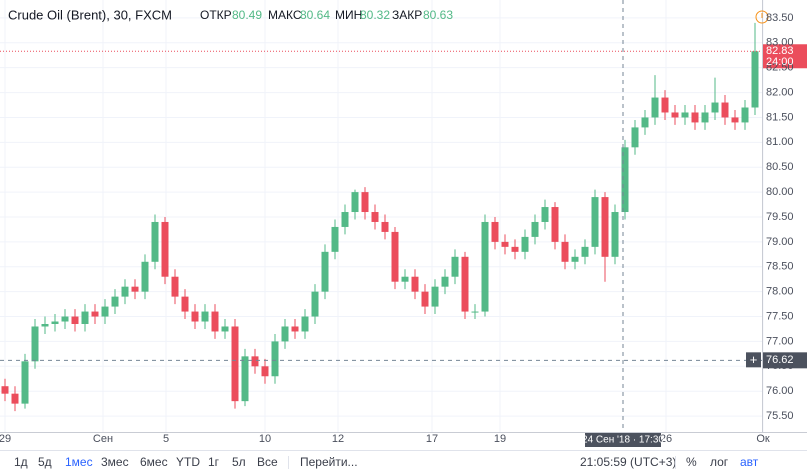 The height and width of the screenshot is (469, 807). Describe the element at coordinates (267, 462) in the screenshot. I see `range-button: Все` at that location.